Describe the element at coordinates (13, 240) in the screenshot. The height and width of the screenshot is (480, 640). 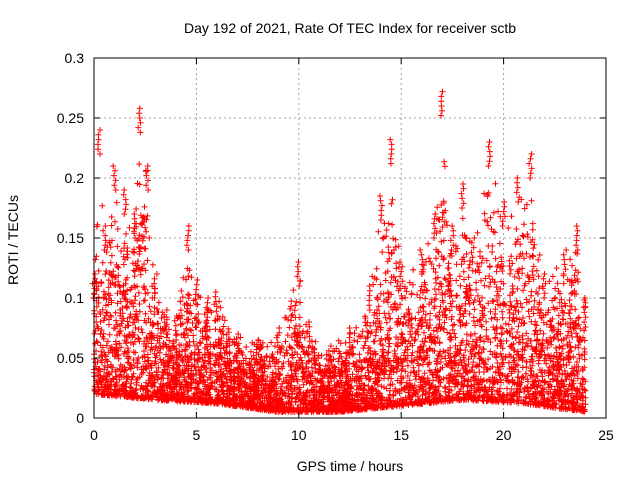
I see `y-axis-label: ROTI / TECUs` at that location.